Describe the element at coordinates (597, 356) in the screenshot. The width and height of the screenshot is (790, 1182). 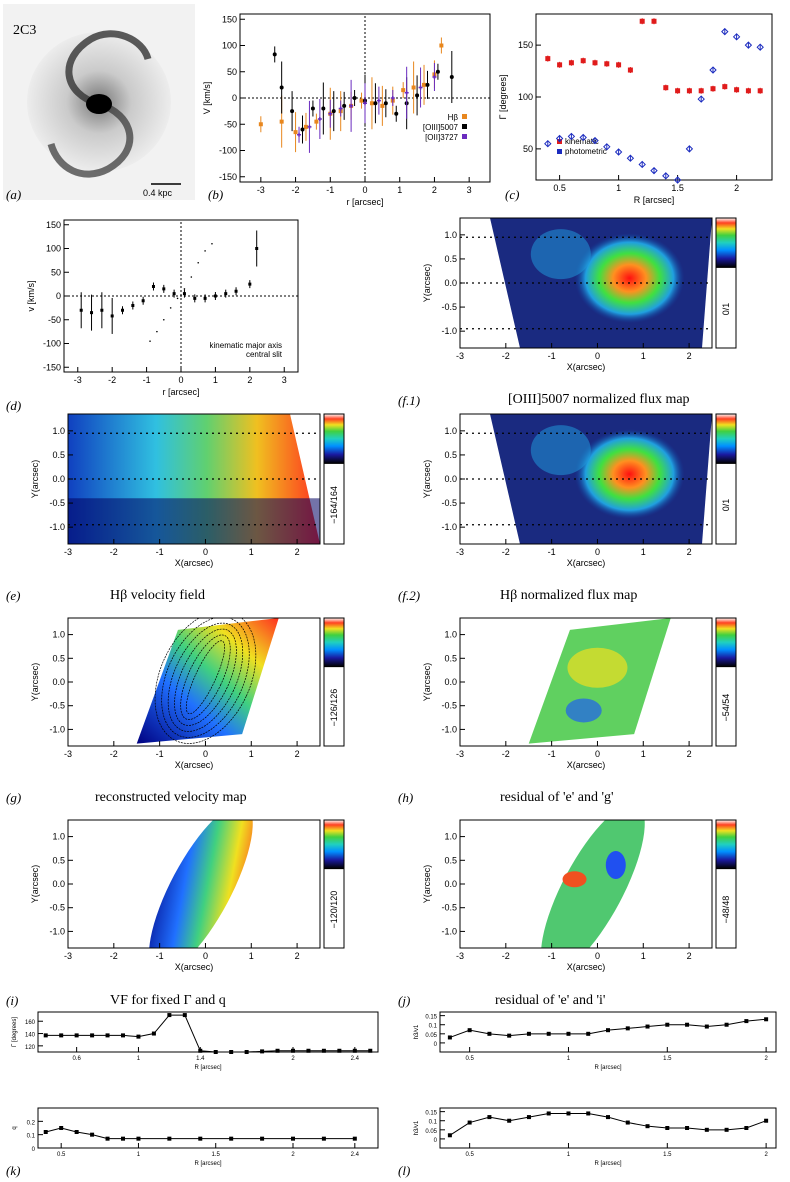
I see `x-tick-label-f1: 0` at that location.